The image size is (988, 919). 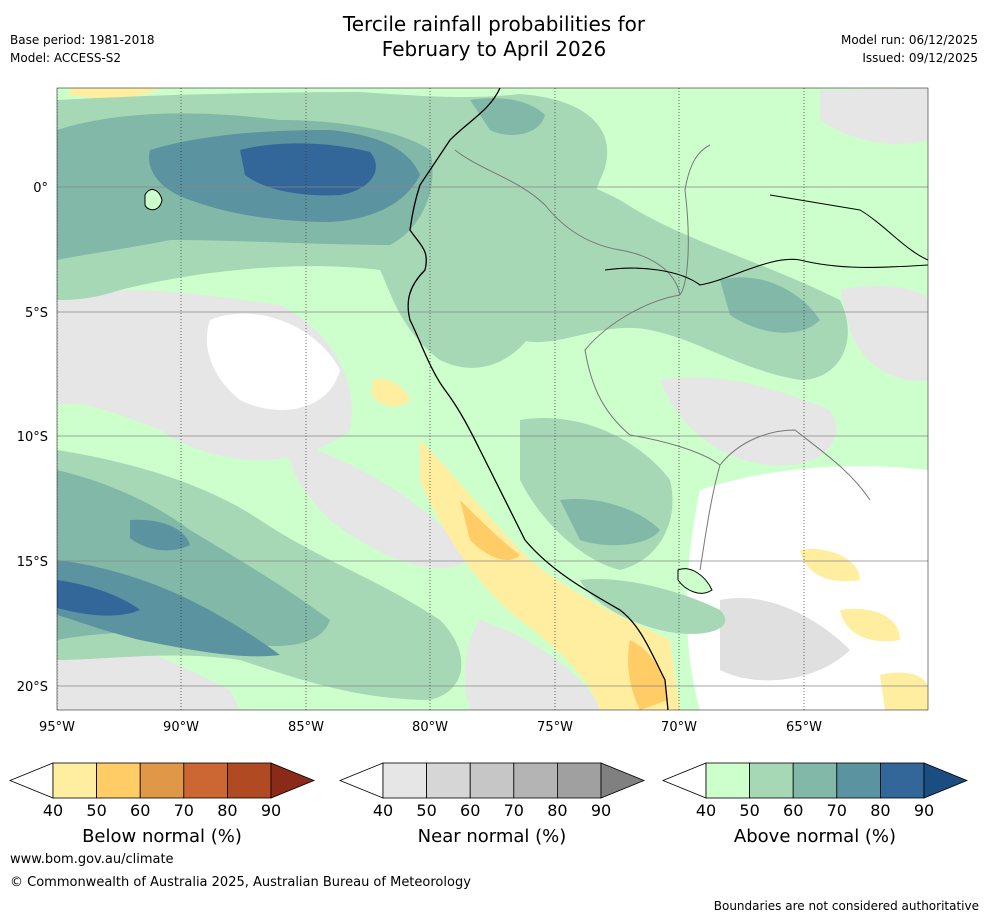 What do you see at coordinates (557, 810) in the screenshot?
I see `colorbar-near-tick: 80` at bounding box center [557, 810].